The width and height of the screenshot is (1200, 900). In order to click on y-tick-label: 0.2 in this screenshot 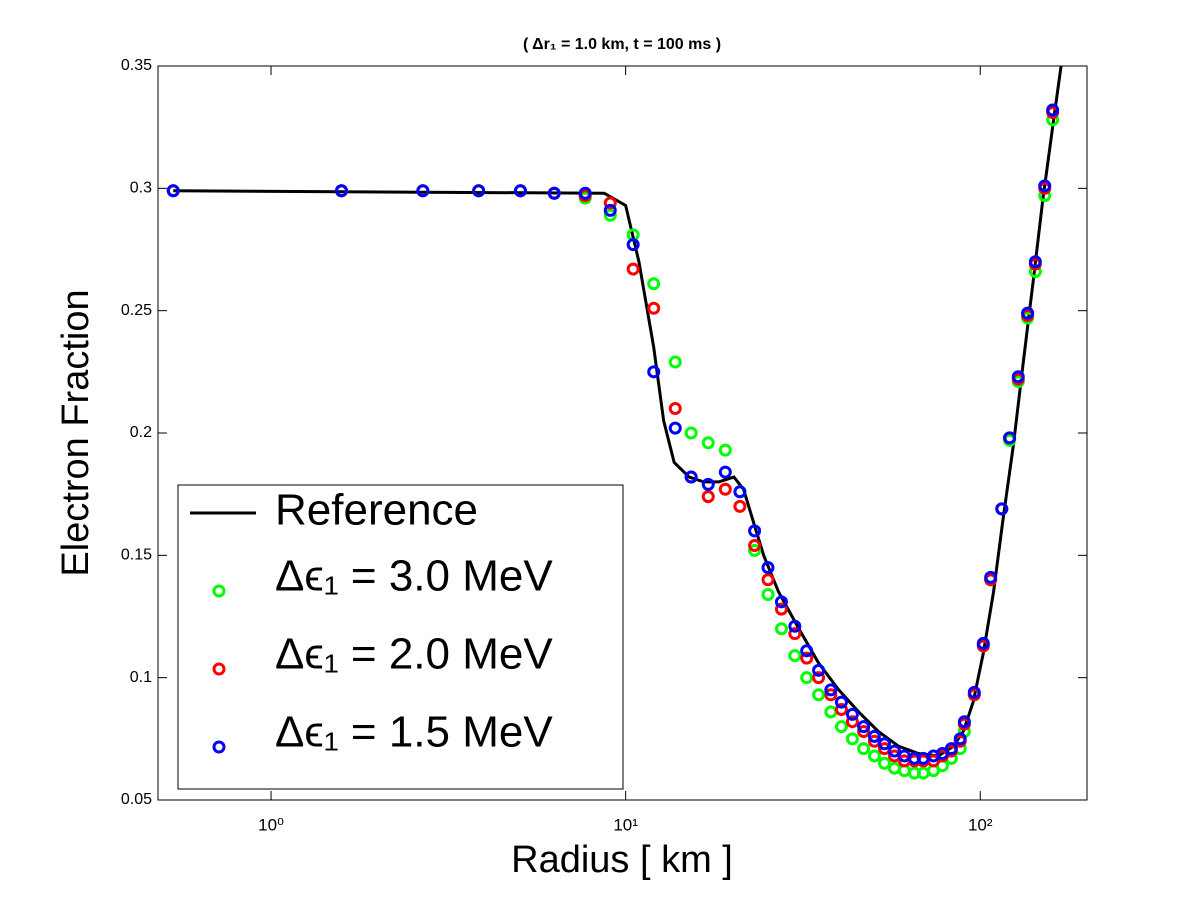, I will do `click(141, 432)`.